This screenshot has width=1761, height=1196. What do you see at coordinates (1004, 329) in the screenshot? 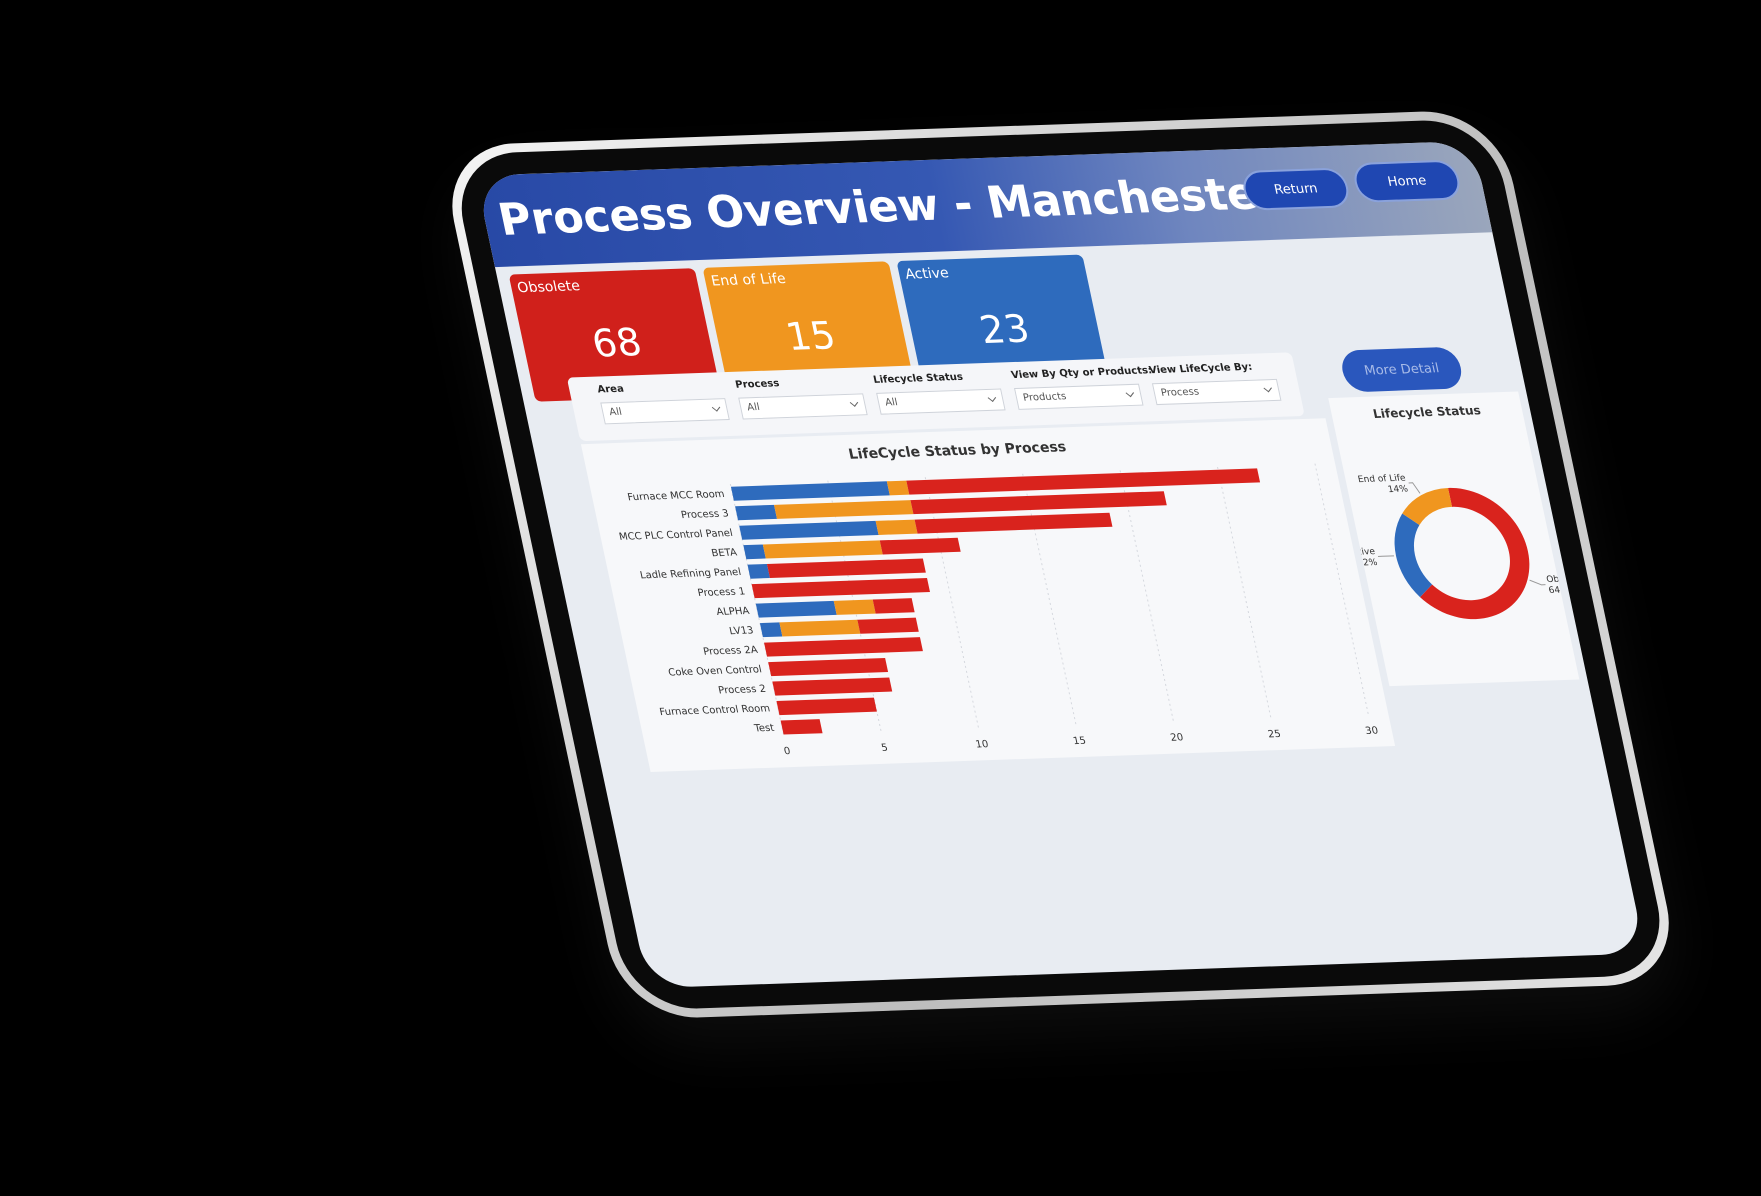
I see `kpi-value: 23` at bounding box center [1004, 329].